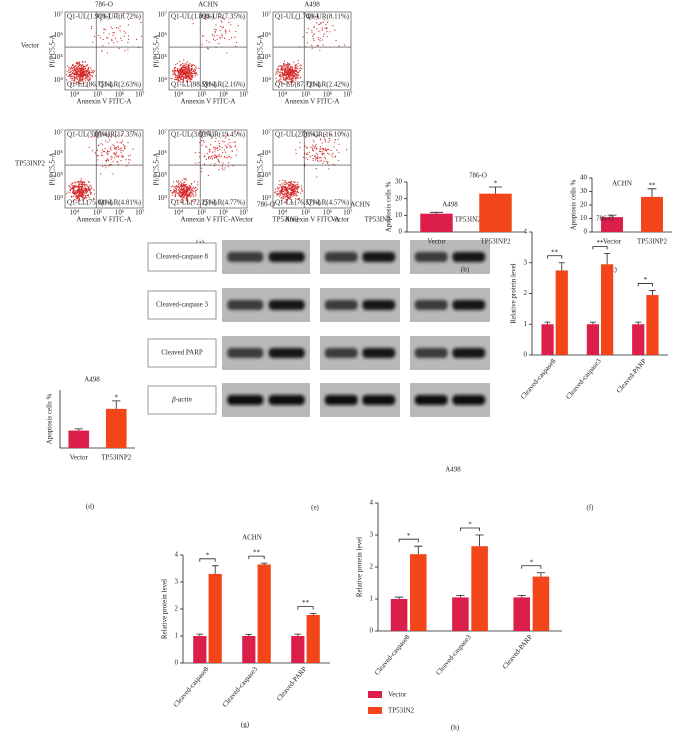  I want to click on chart-title: 786-O, so click(605, 219).